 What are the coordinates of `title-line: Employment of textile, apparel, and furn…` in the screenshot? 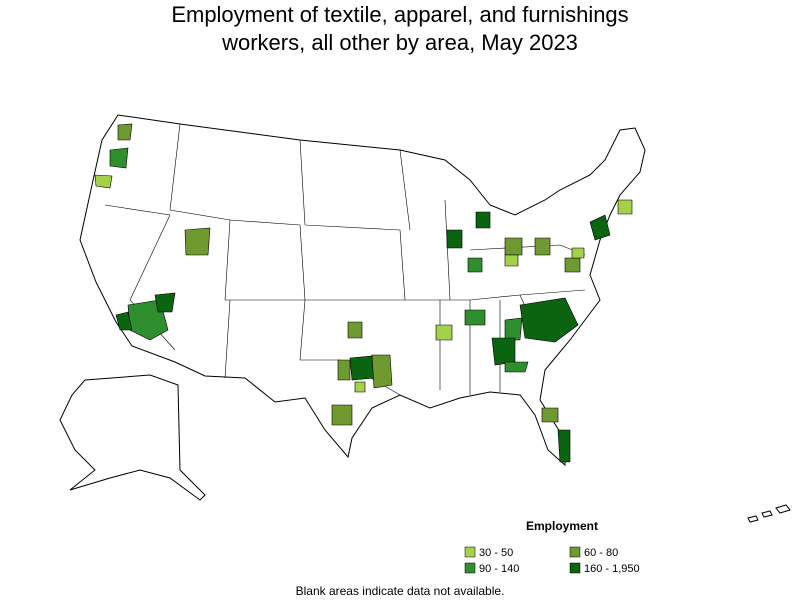 It's located at (399, 14).